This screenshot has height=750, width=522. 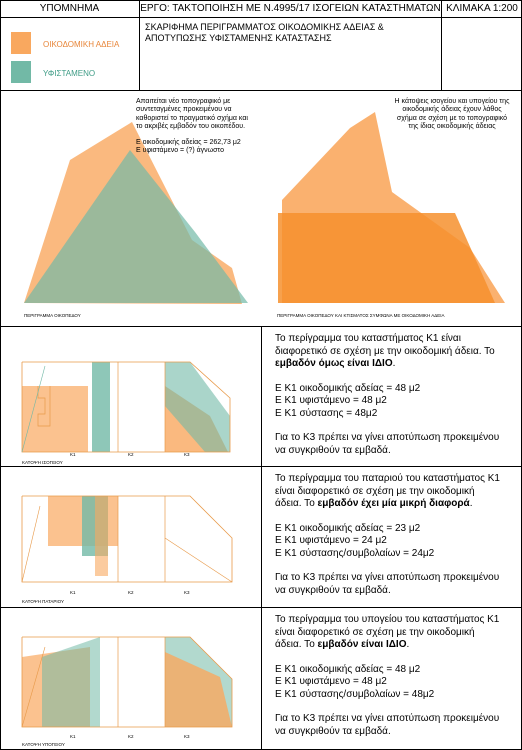 What do you see at coordinates (261, 90) in the screenshot?
I see `legend-bottom-rule` at bounding box center [261, 90].